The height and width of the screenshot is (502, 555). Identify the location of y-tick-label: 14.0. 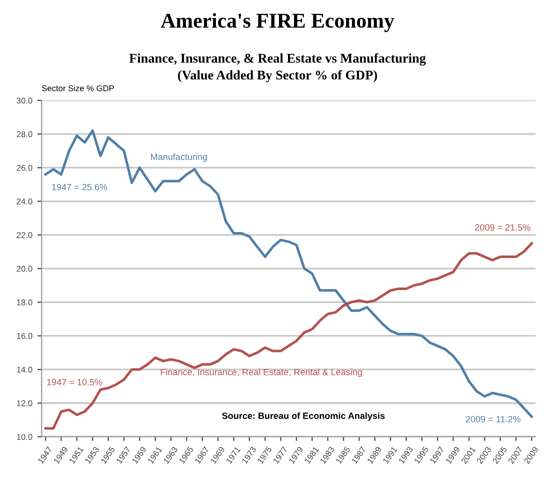
(24, 369).